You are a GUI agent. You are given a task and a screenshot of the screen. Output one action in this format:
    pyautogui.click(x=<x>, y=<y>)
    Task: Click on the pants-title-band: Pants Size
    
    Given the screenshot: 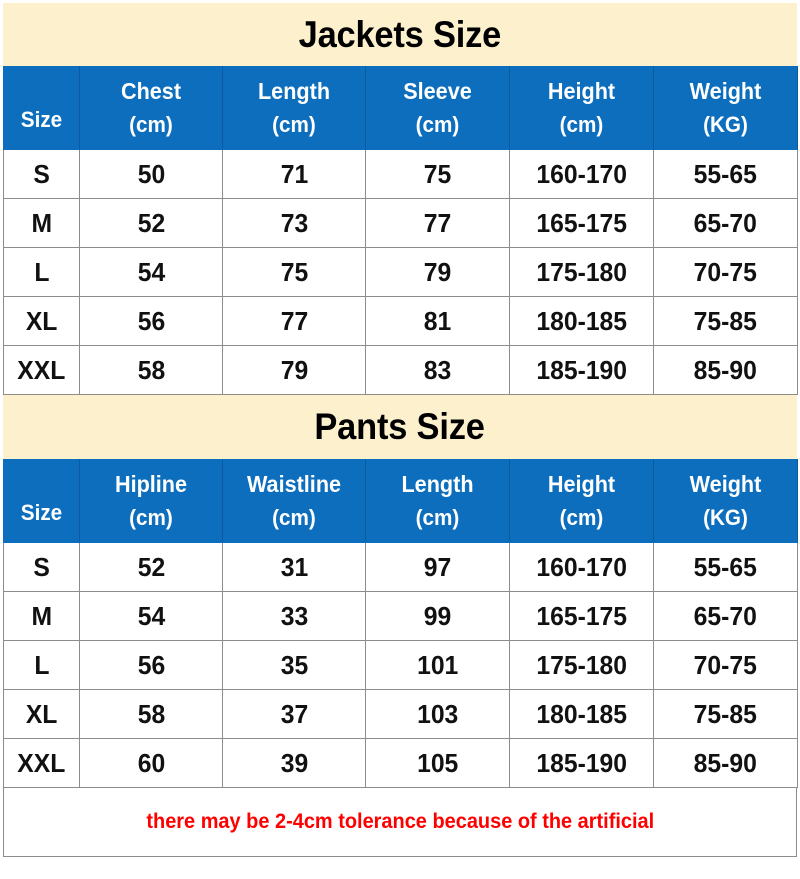 What is the action you would take?
    pyautogui.click(x=400, y=427)
    